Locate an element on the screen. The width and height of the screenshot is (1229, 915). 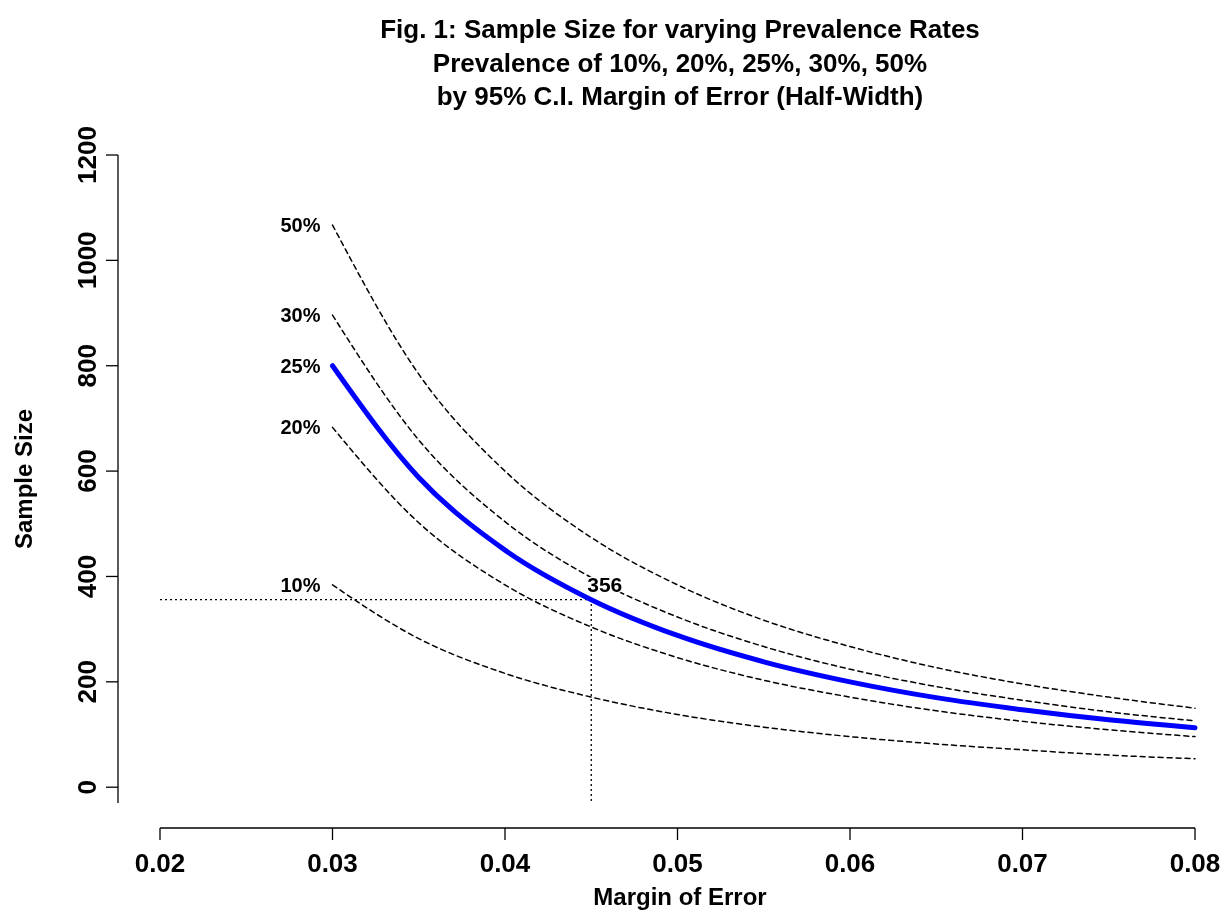
x-tick-label: 0.04 is located at coordinates (505, 863).